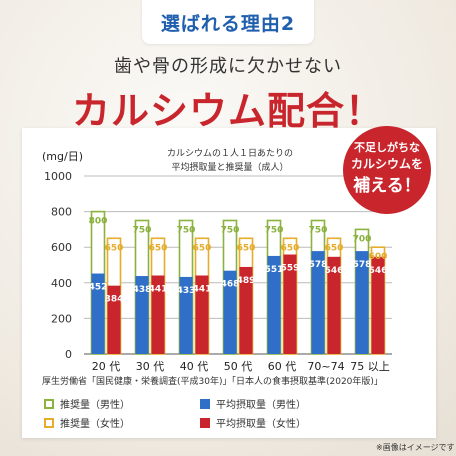  What do you see at coordinates (261, 424) in the screenshot?
I see `legend-label-avg-female: 平均摂取量（女性）` at bounding box center [261, 424].